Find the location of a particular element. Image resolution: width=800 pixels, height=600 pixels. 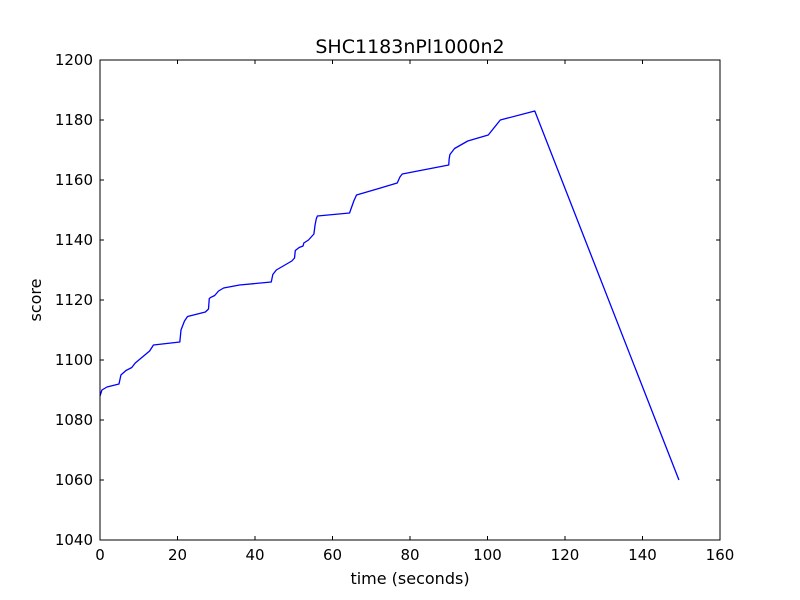

x-tick-label: 20 is located at coordinates (177, 555).